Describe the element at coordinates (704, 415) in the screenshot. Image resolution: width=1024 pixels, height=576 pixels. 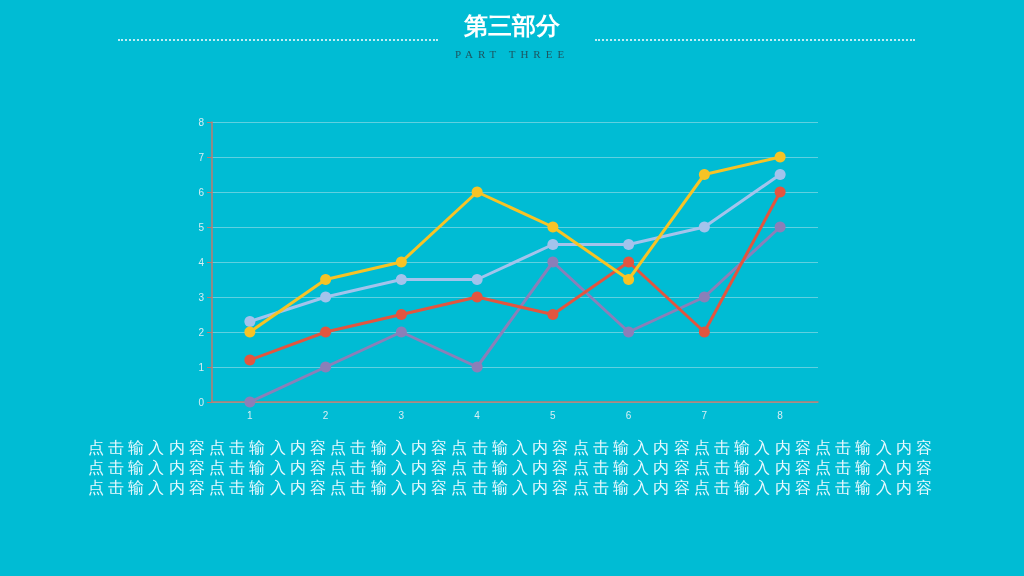
I see `x-tick-label: 7` at that location.